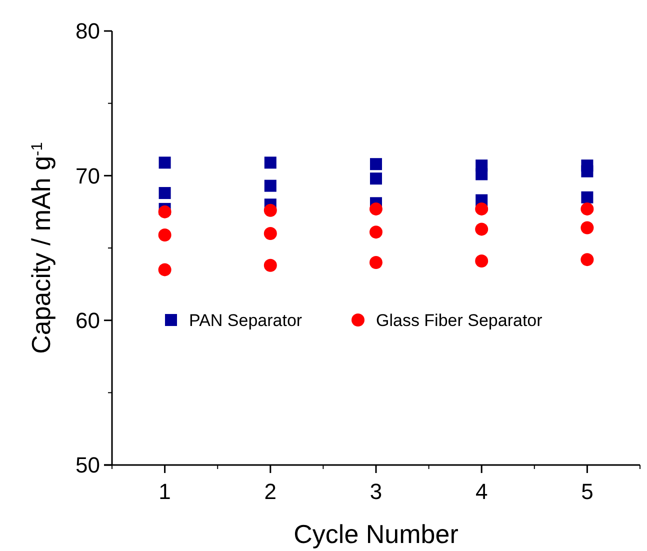 Image resolution: width=647 pixels, height=551 pixels. I want to click on y-tick-label: 60, so click(88, 321).